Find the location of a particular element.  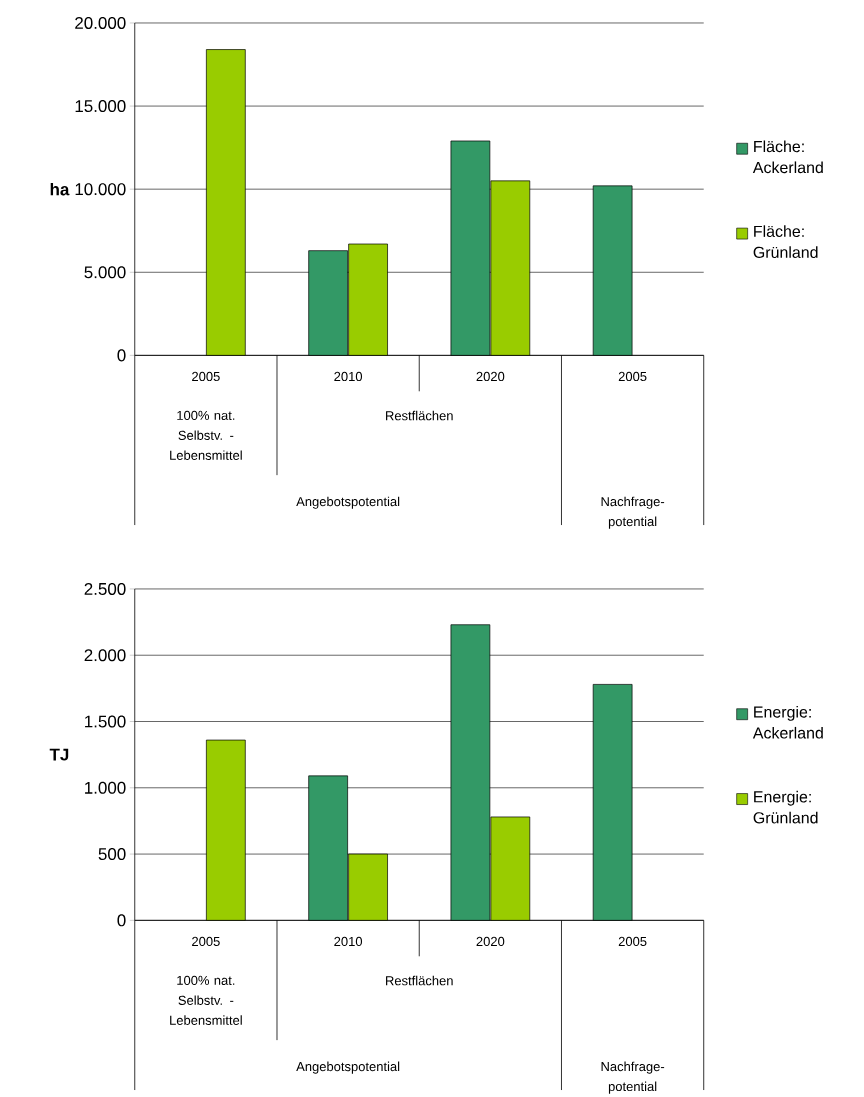

y-tick-label: 2.000 is located at coordinates (105, 655).